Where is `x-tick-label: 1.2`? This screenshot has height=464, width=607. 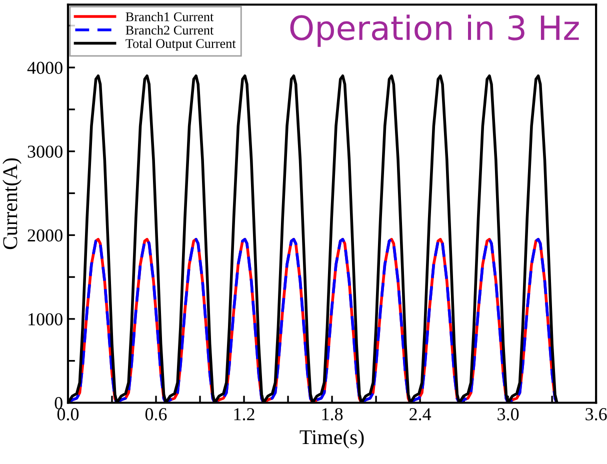 x-tick-label: 1.2 is located at coordinates (244, 414).